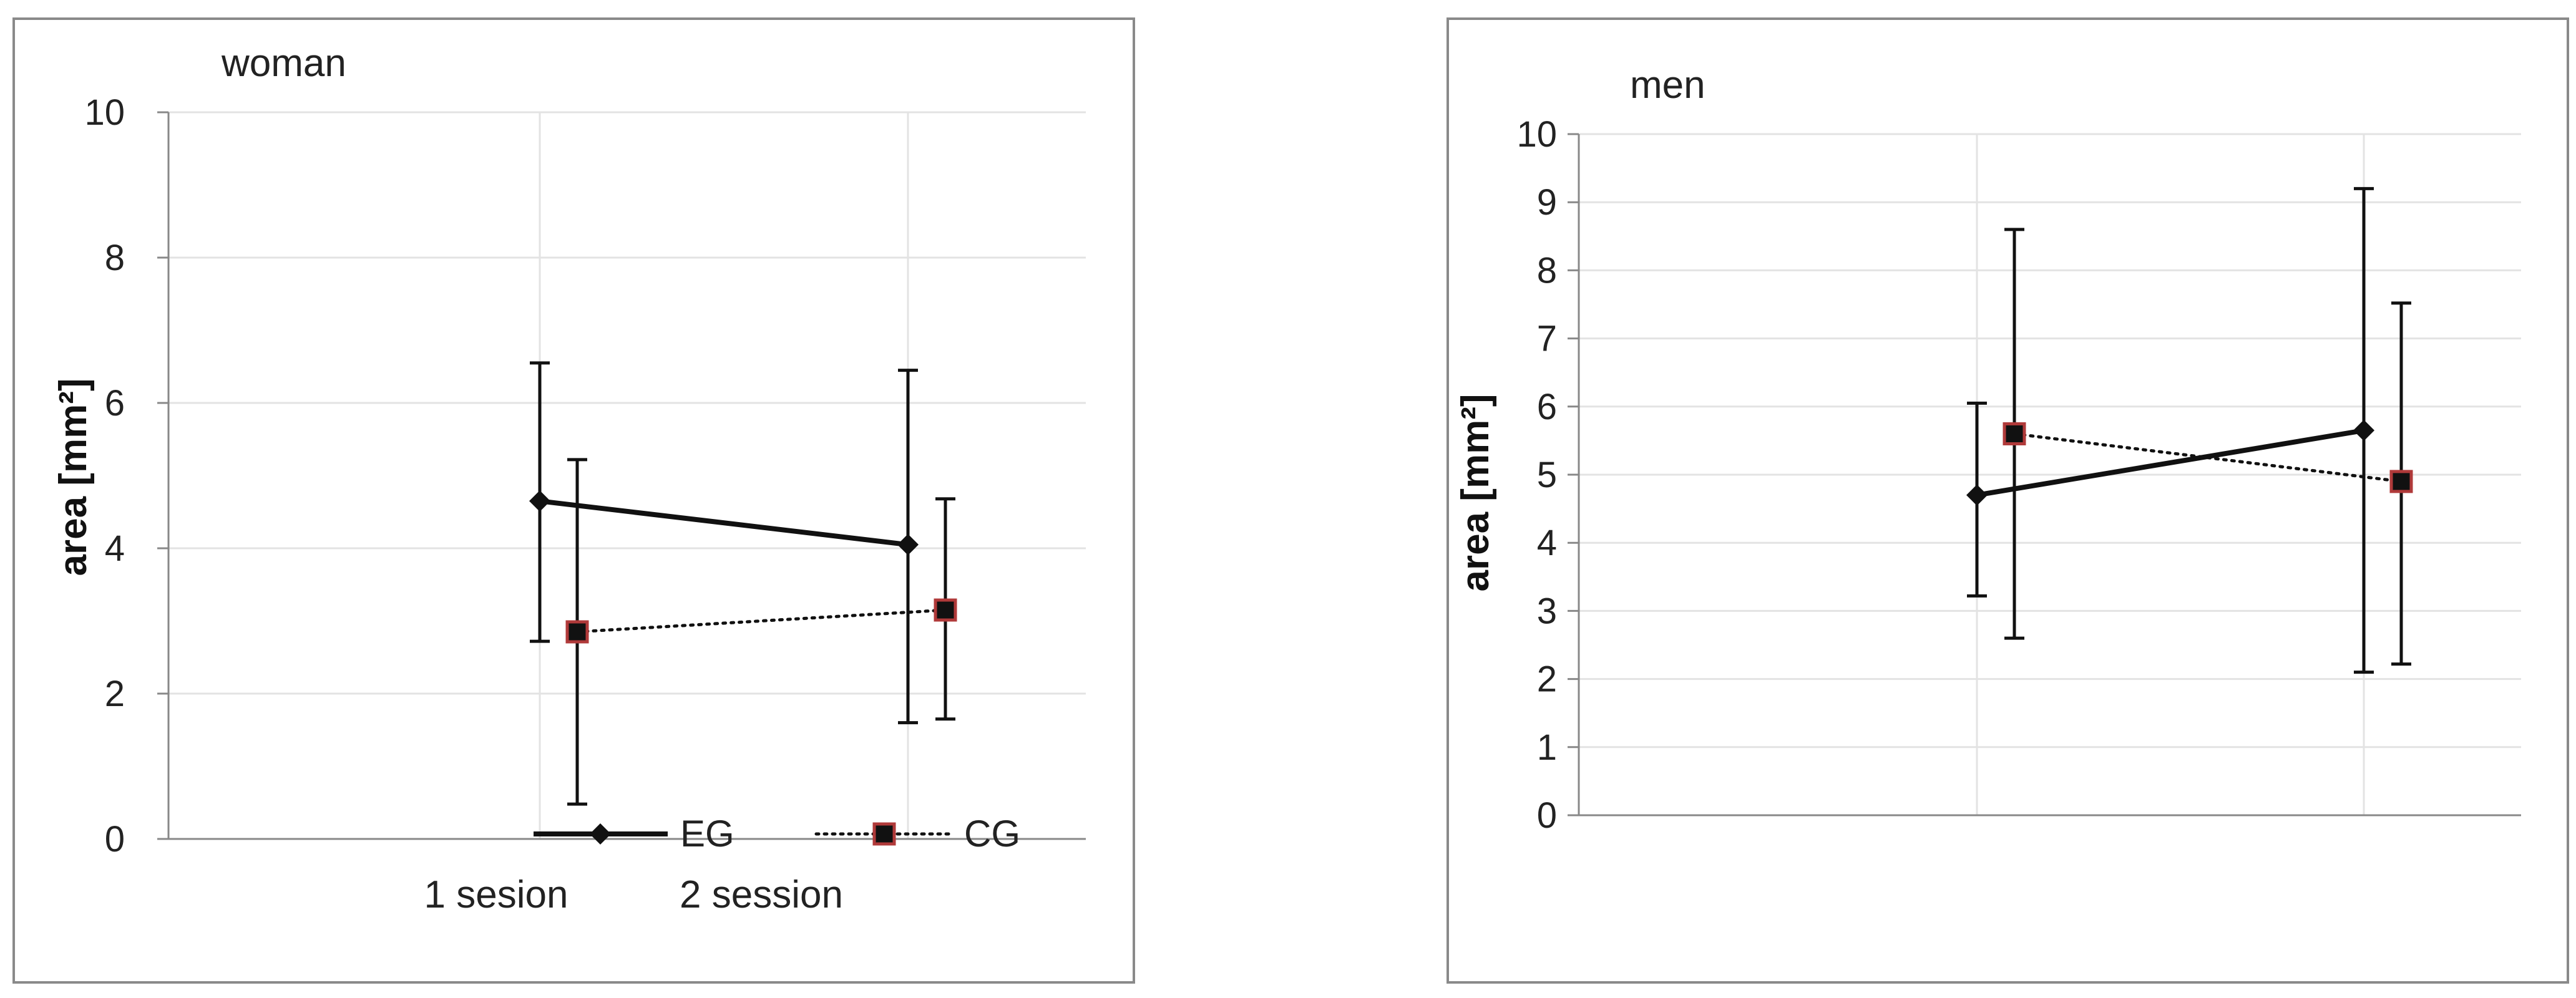  Describe the element at coordinates (283, 64) in the screenshot. I see `chart-title: woman` at that location.